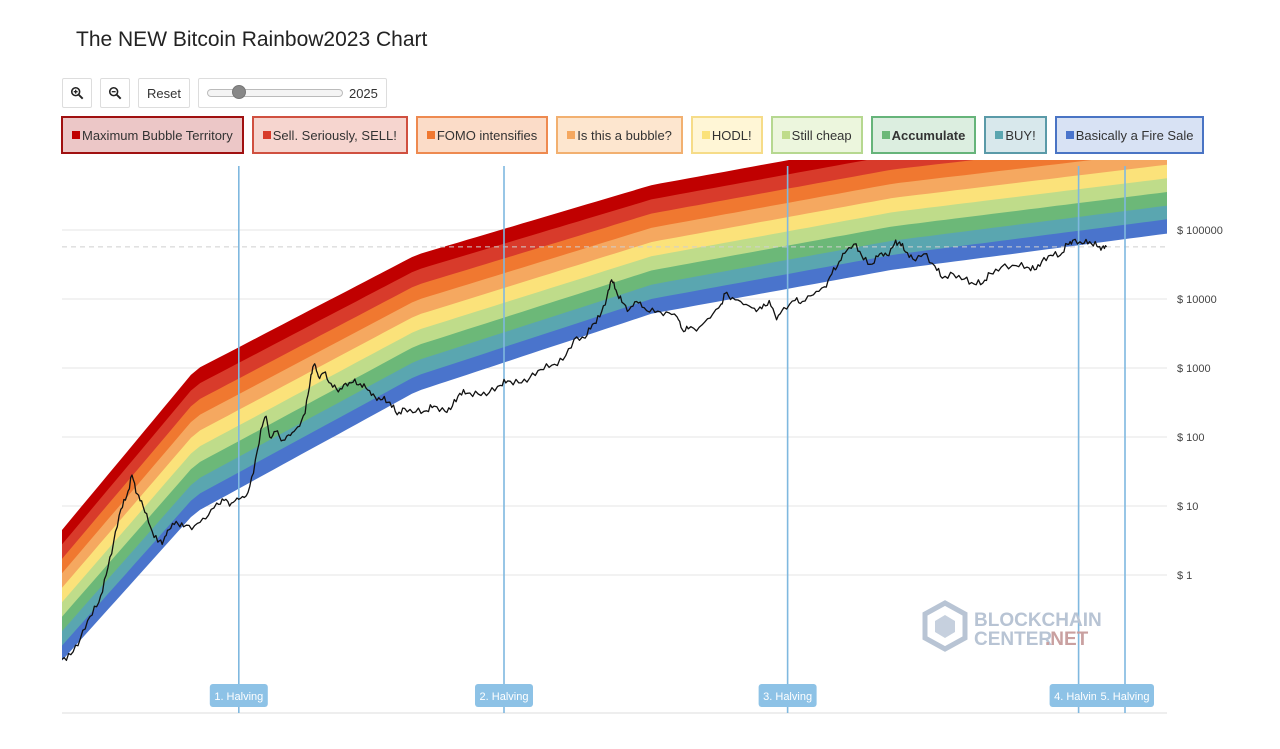 The width and height of the screenshot is (1280, 749). I want to click on year-slider-thumb, so click(238, 92).